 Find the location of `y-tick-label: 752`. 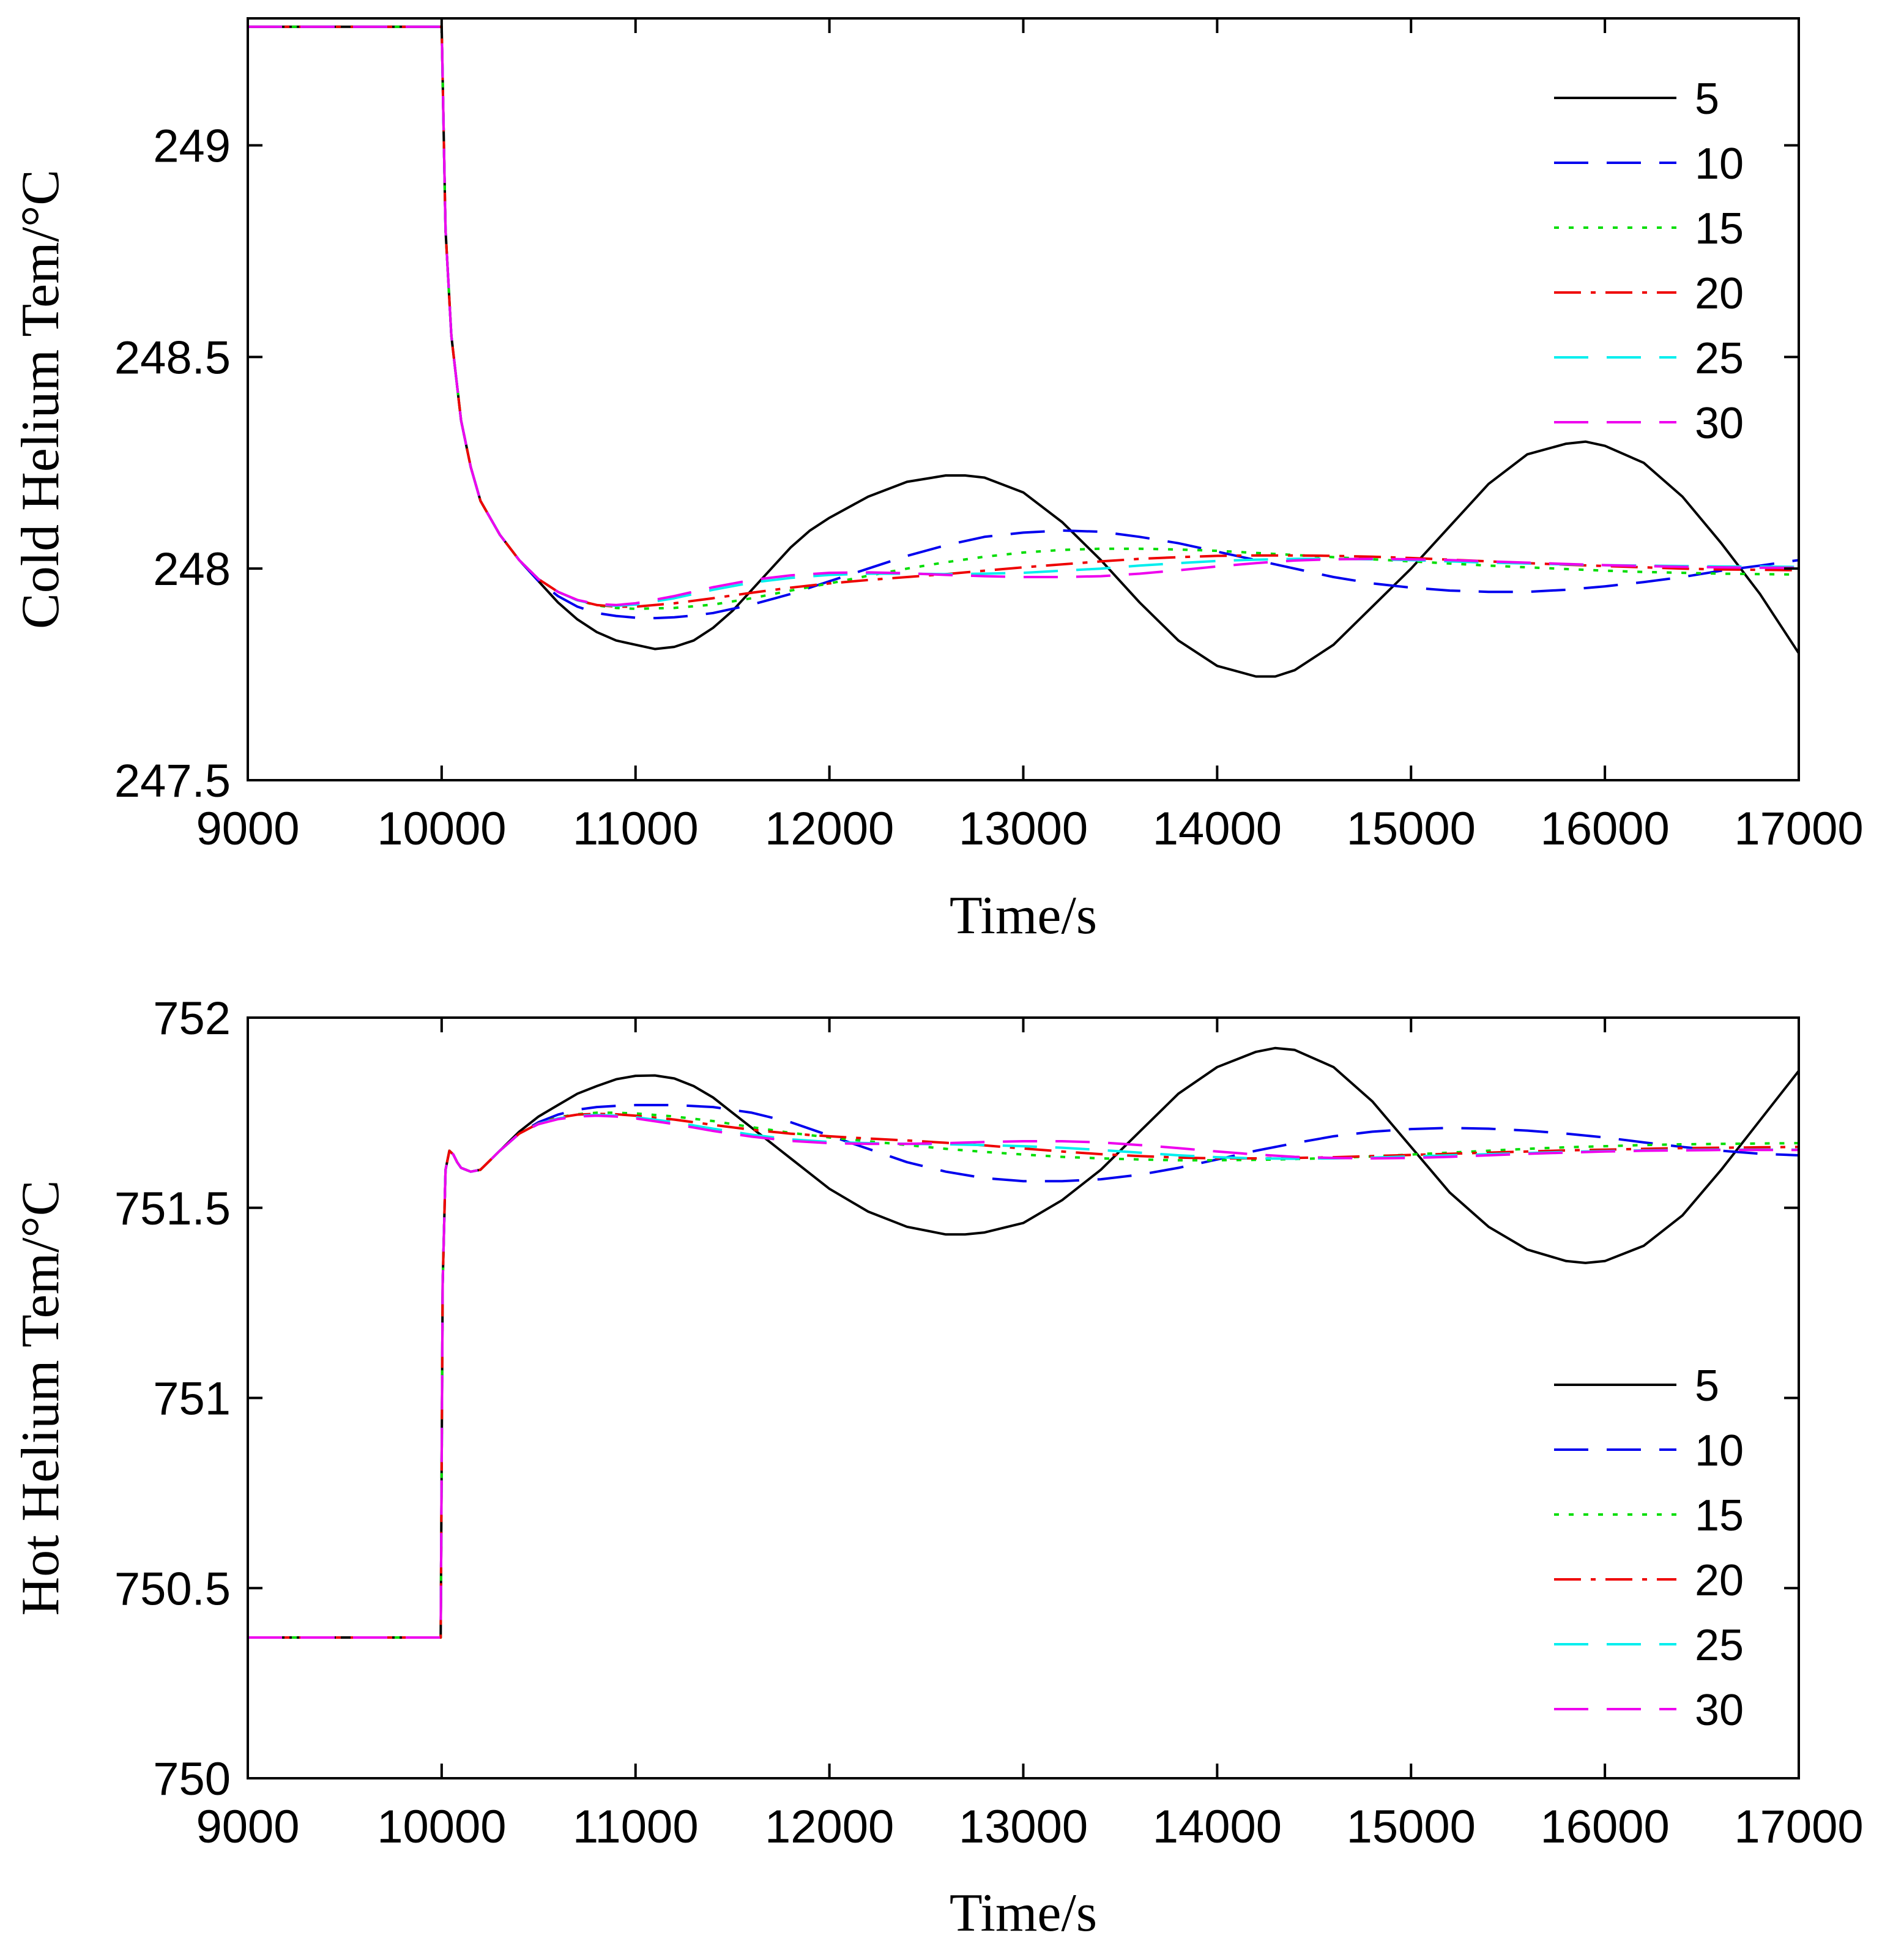

y-tick-label: 752 is located at coordinates (192, 1019).